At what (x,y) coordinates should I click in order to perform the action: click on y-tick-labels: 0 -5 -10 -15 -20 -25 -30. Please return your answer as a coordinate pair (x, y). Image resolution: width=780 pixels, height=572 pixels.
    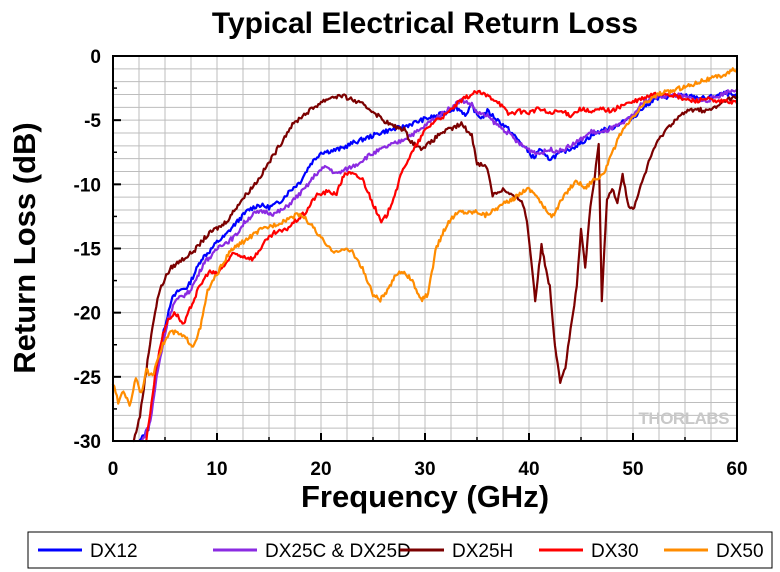
    Looking at the image, I should click on (88, 250).